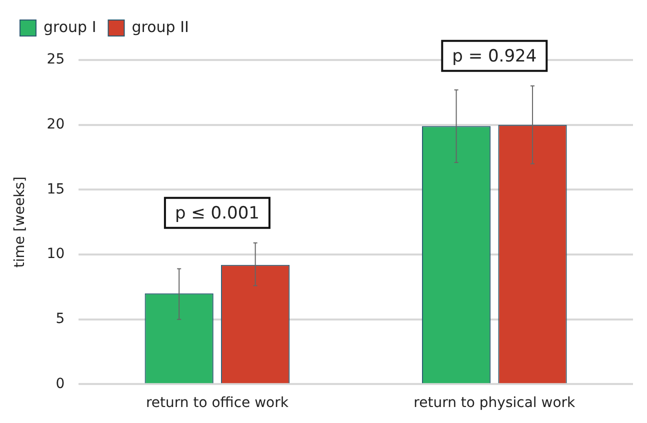  Describe the element at coordinates (55, 60) in the screenshot. I see `y-tick-label: 25` at that location.